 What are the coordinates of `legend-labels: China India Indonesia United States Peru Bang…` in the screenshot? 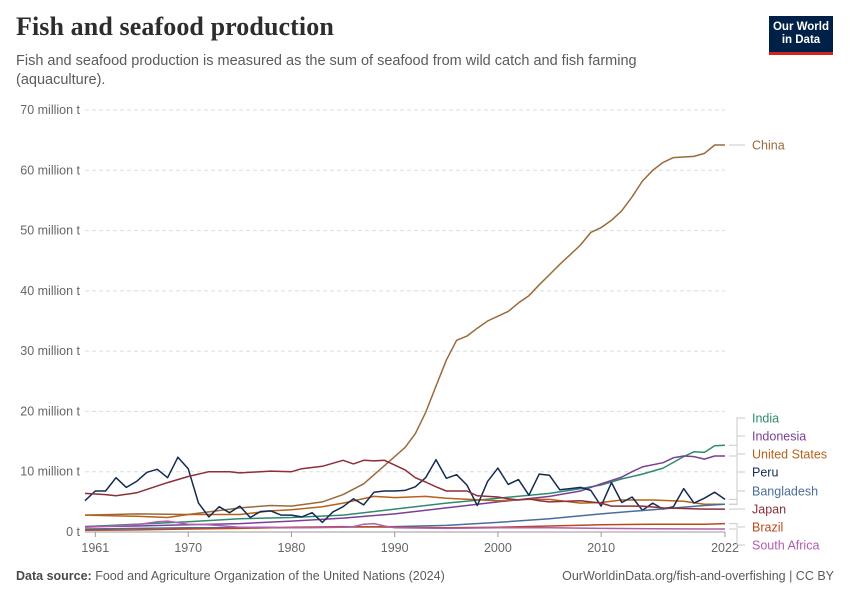 It's located at (778, 346).